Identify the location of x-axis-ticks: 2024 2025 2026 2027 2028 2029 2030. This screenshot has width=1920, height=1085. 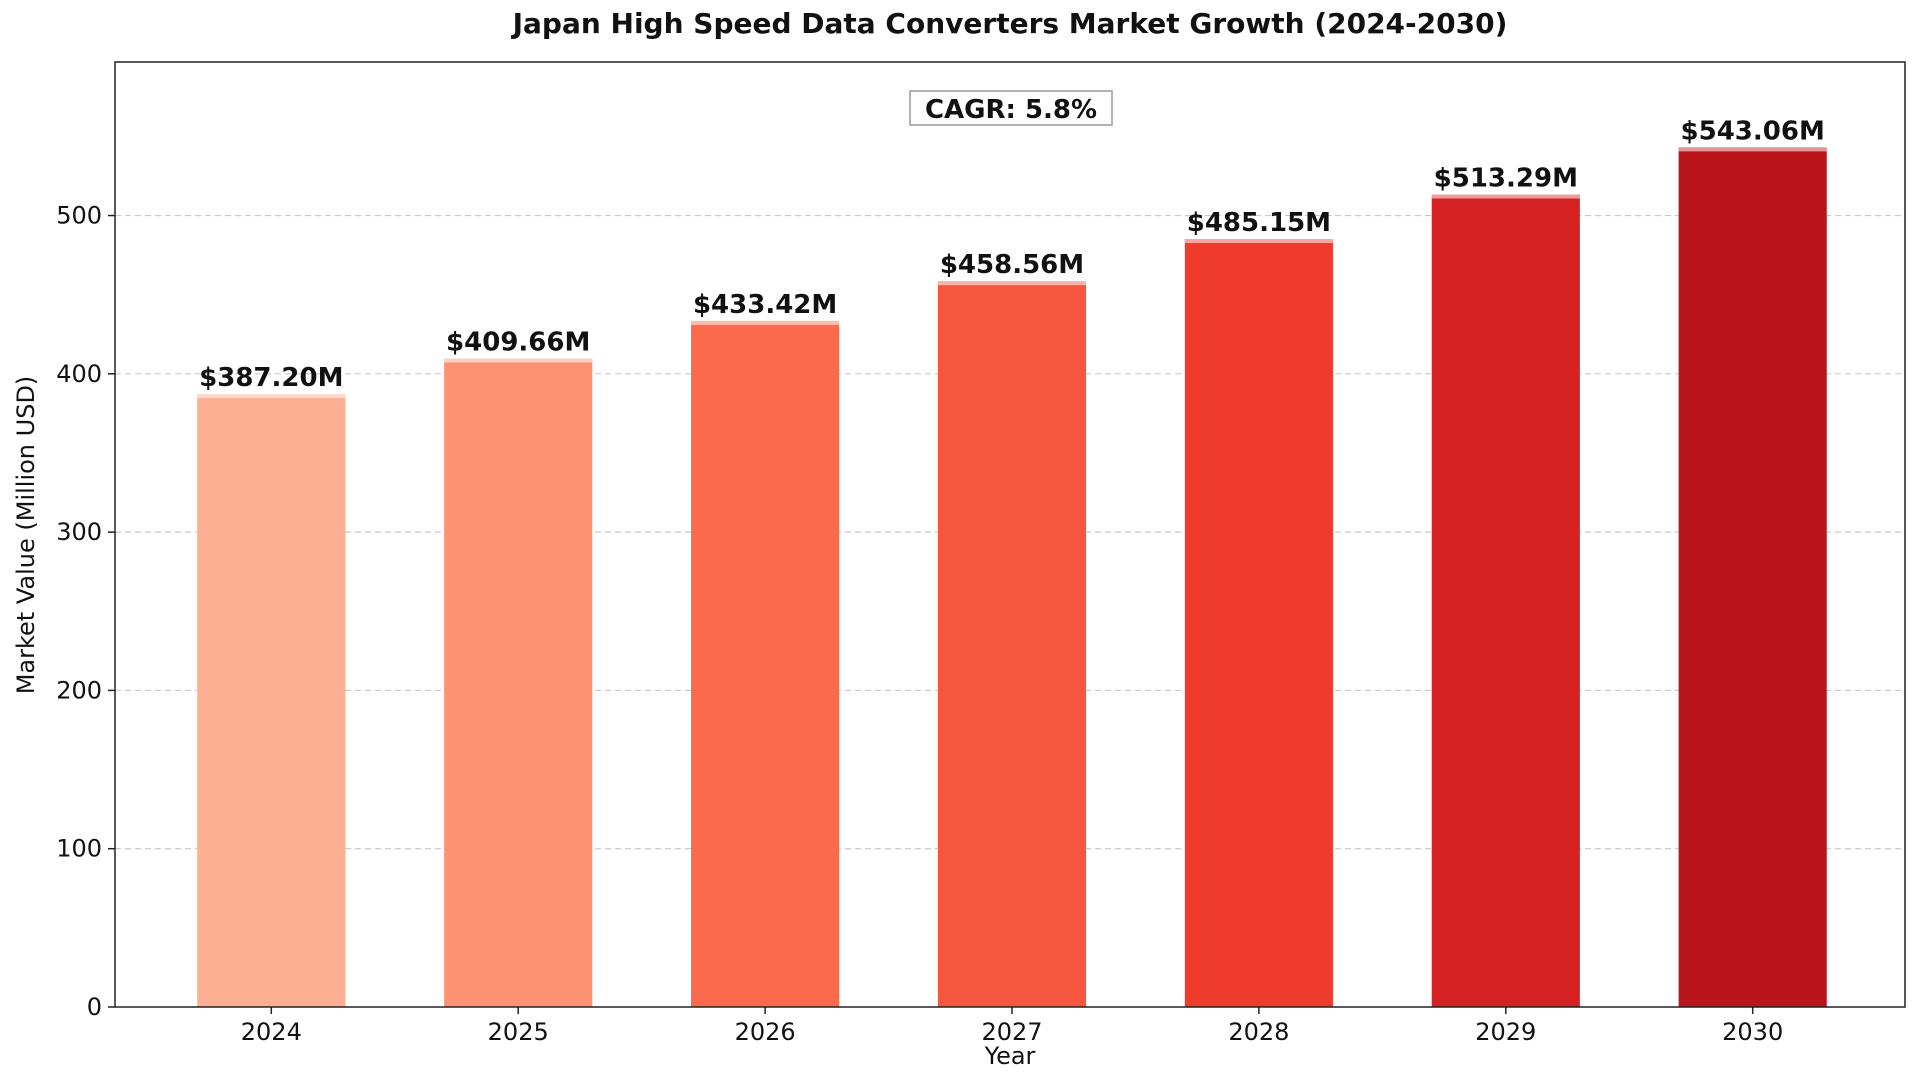
(1012, 1026).